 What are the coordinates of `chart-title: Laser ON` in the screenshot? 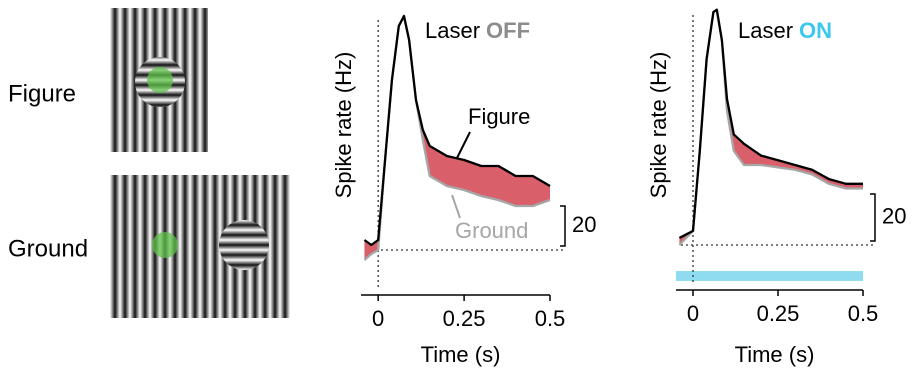 It's located at (785, 30).